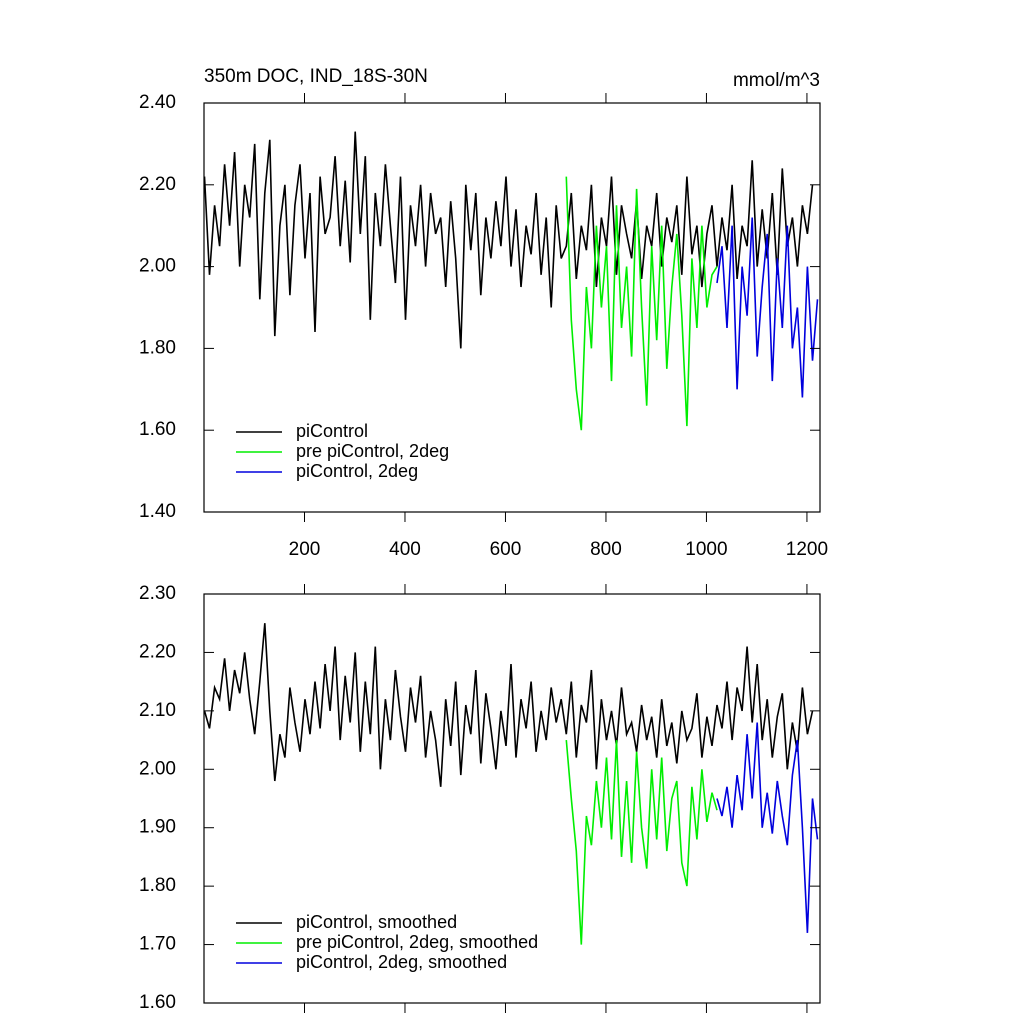 This screenshot has width=1024, height=1024. What do you see at coordinates (157, 944) in the screenshot?
I see `y-tick-label: 1.70` at bounding box center [157, 944].